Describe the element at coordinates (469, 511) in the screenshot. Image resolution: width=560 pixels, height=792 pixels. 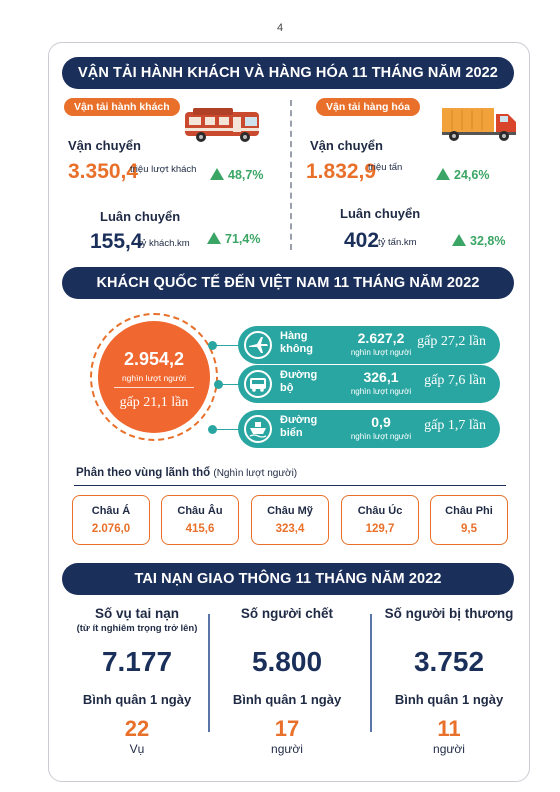
I see `region-name: Châu Phi` at that location.